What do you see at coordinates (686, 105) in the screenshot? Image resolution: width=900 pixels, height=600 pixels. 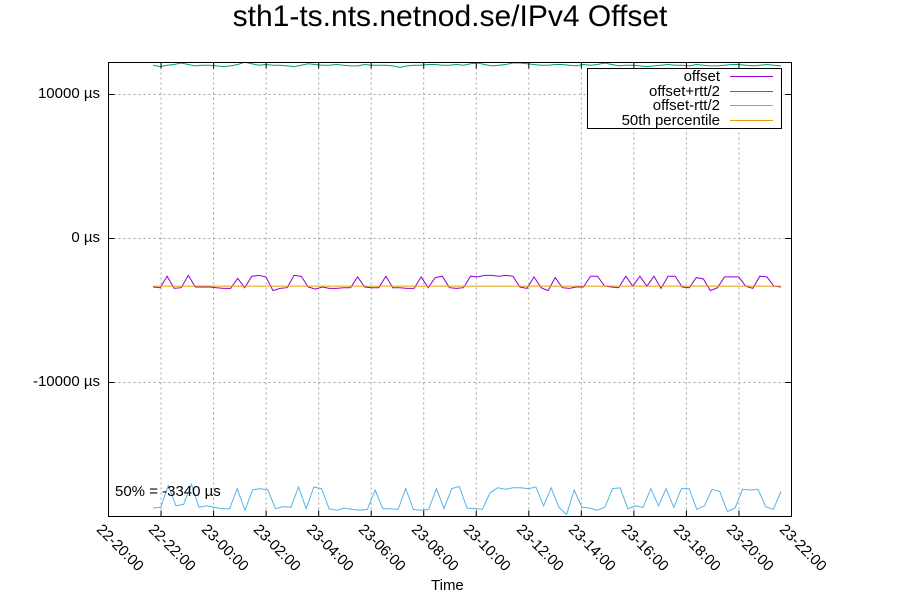 I see `legend-label: offset-rtt/2` at bounding box center [686, 105].